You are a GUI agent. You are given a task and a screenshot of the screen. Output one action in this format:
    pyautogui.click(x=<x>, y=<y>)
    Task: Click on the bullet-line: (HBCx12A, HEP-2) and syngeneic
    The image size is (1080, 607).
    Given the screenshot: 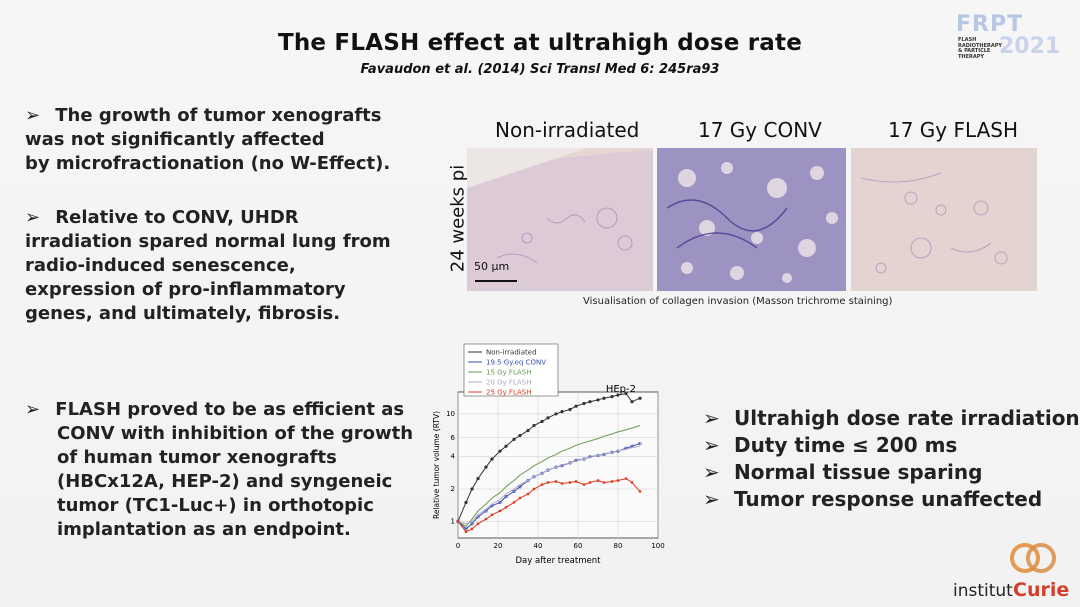 What is the action you would take?
    pyautogui.click(x=225, y=481)
    